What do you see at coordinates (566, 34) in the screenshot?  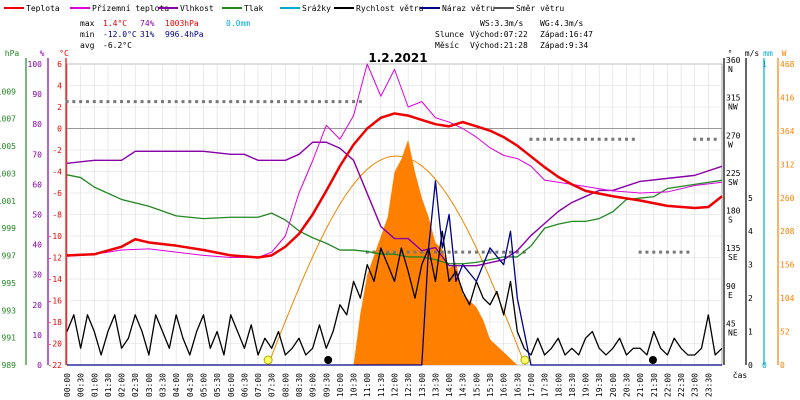 I see `info-sunset: Západ:16:47` at bounding box center [566, 34].